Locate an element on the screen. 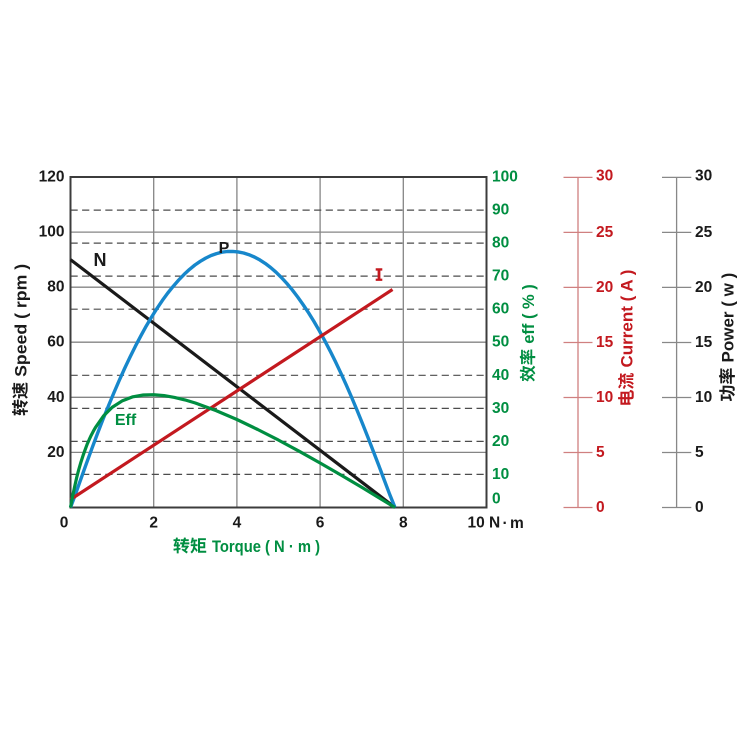  svg-text: eff ( % ) is located at coordinates (529, 314).